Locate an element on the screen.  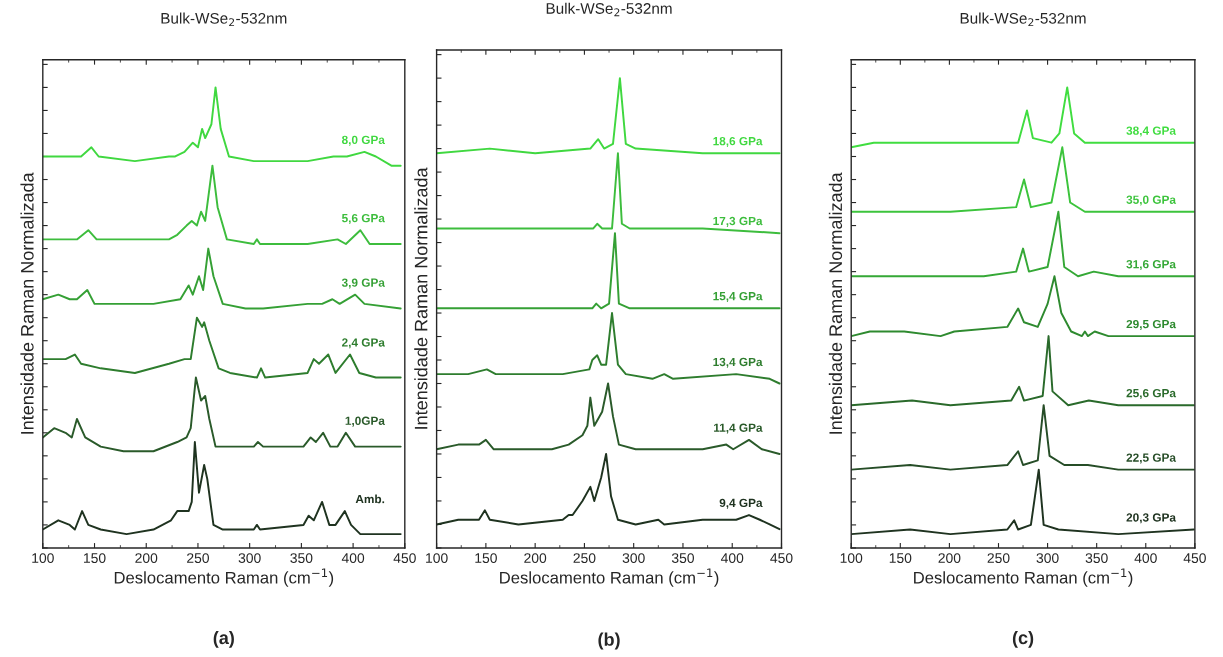
series-label: 35,0 GPa is located at coordinates (1151, 200).